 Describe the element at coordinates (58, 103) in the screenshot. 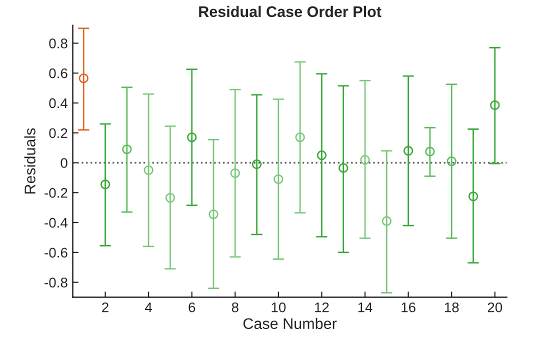

I see `y-tick-label: 0.4` at that location.